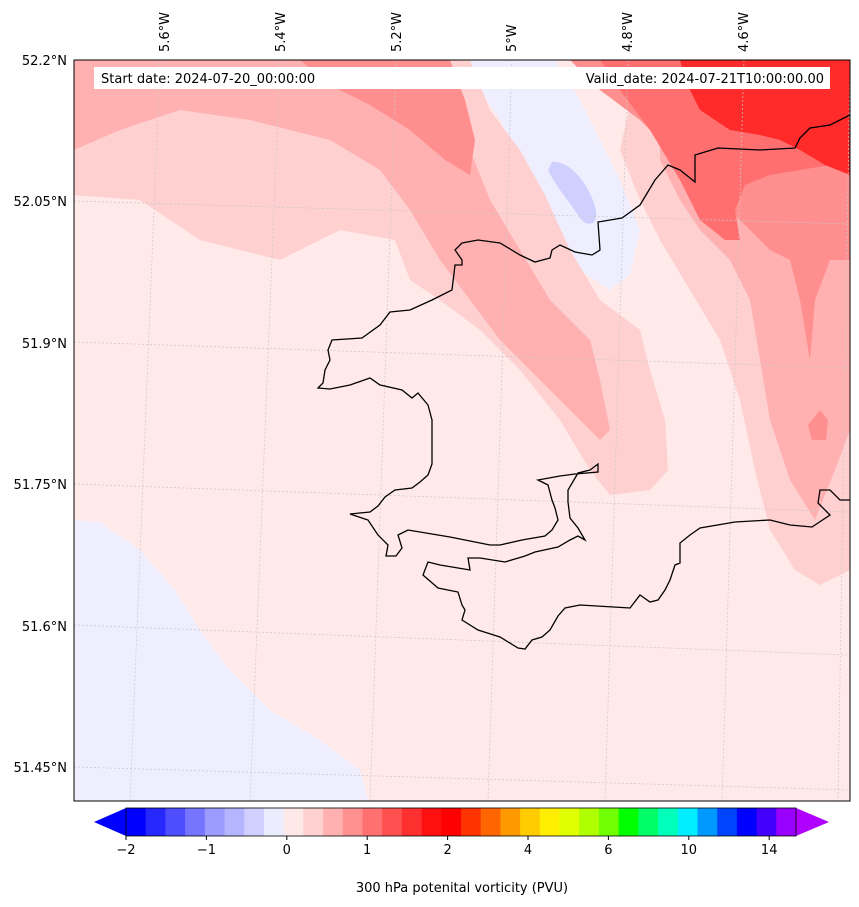 The width and height of the screenshot is (859, 907). I want to click on colorbar-under-arrow, so click(110, 822).